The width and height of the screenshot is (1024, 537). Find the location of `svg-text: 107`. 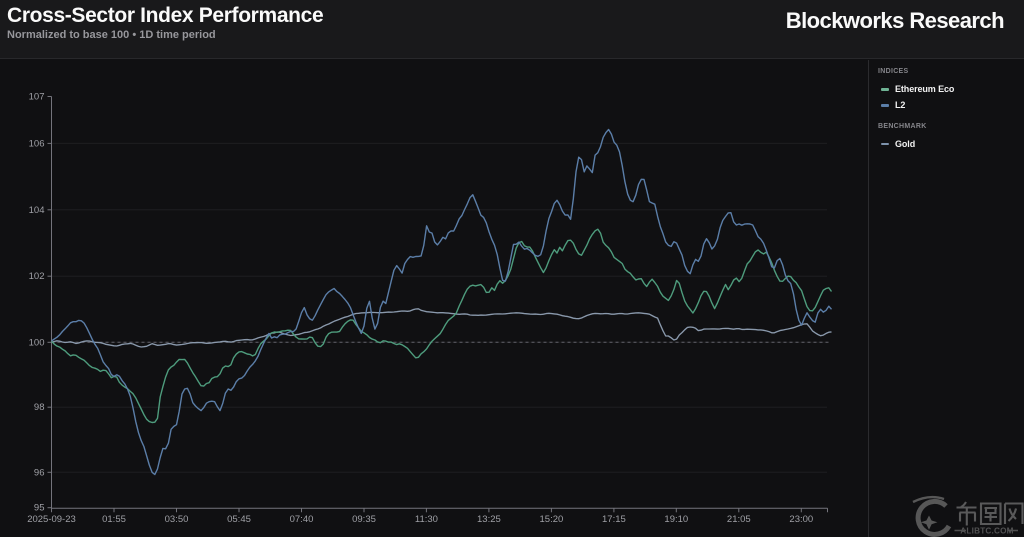

svg-text: 107 is located at coordinates (37, 97).